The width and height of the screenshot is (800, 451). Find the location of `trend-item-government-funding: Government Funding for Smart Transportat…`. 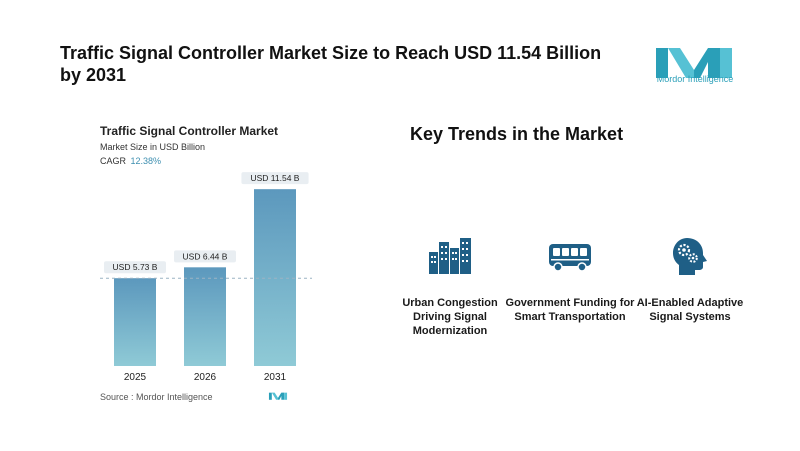

trend-item-government-funding: Government Funding for Smart Transportat… is located at coordinates (570, 280).